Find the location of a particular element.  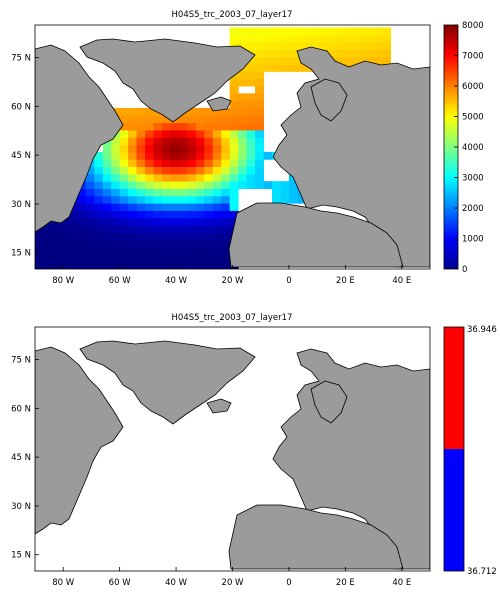

top-y-tick-label: 15 N is located at coordinates (21, 254).